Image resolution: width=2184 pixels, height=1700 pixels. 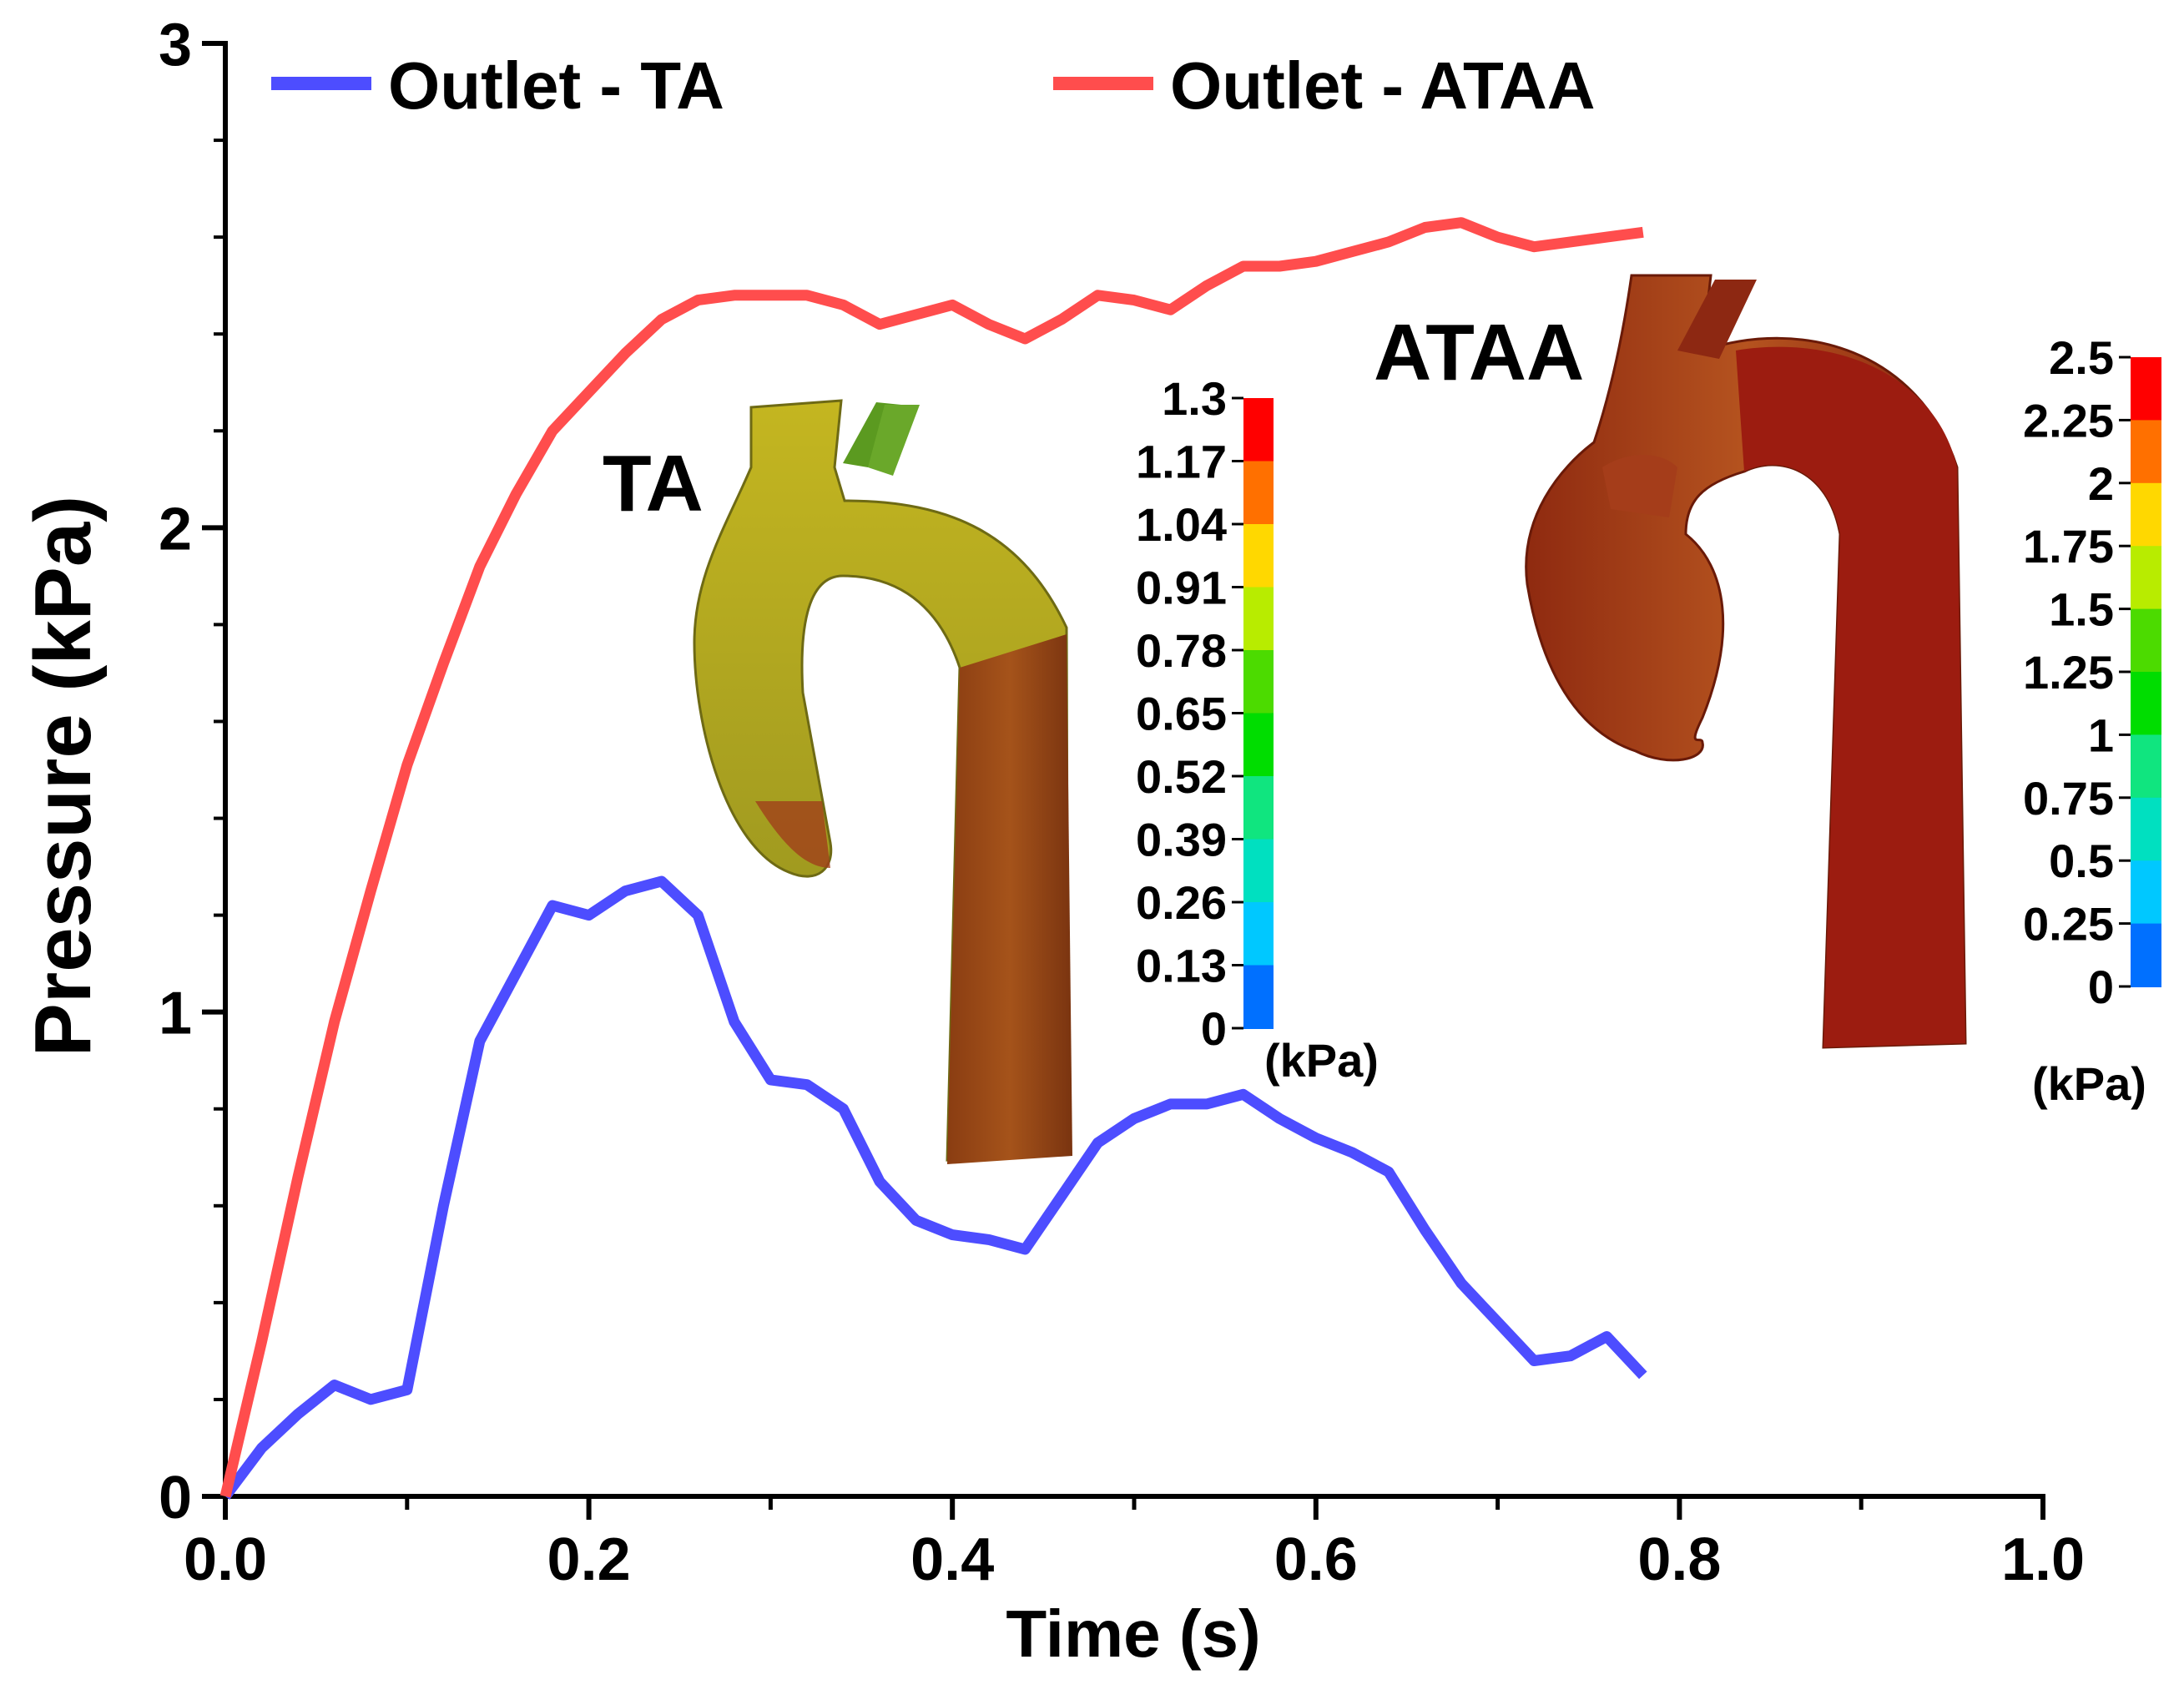 What do you see at coordinates (1181, 966) in the screenshot?
I see `colorbar-label: 0.13` at bounding box center [1181, 966].